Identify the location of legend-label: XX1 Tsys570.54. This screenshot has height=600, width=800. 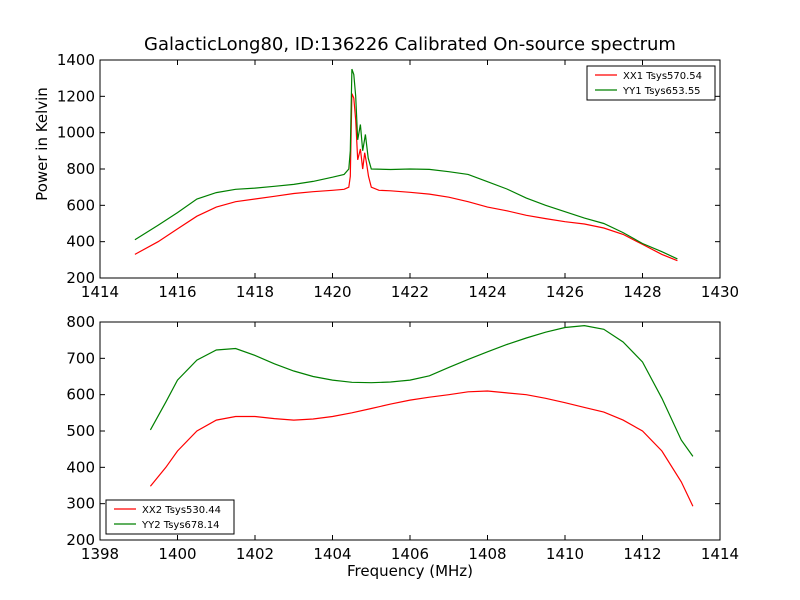
(662, 76).